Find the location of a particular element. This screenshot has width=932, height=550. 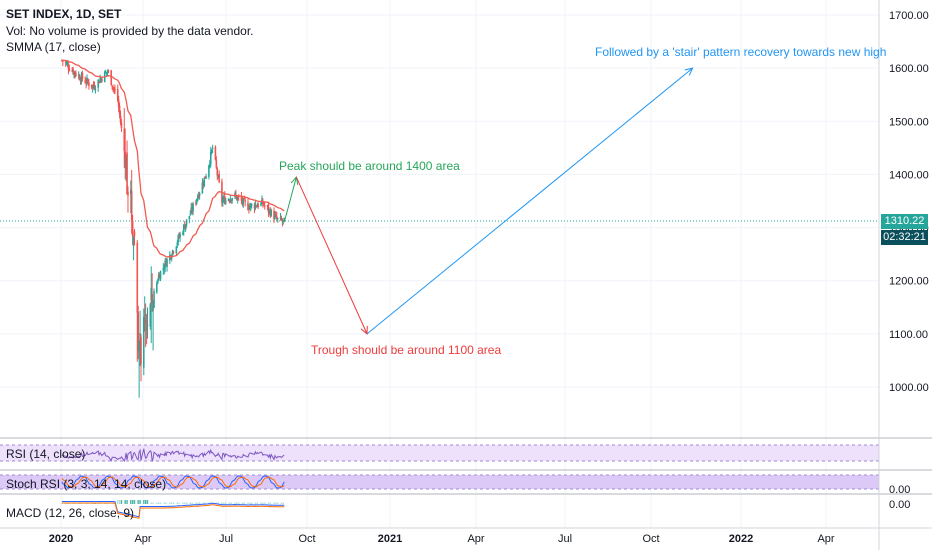

rsi-legend: RSI (14, close) is located at coordinates (46, 454).